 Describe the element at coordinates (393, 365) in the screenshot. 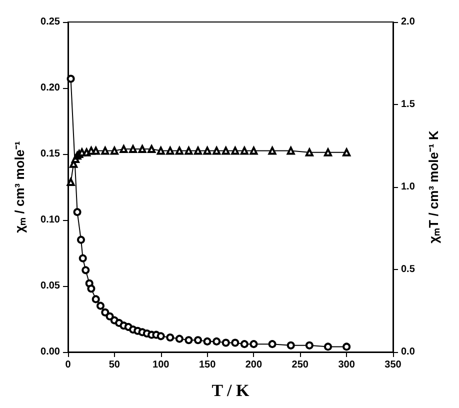

I see `x-tick-label: 350` at that location.